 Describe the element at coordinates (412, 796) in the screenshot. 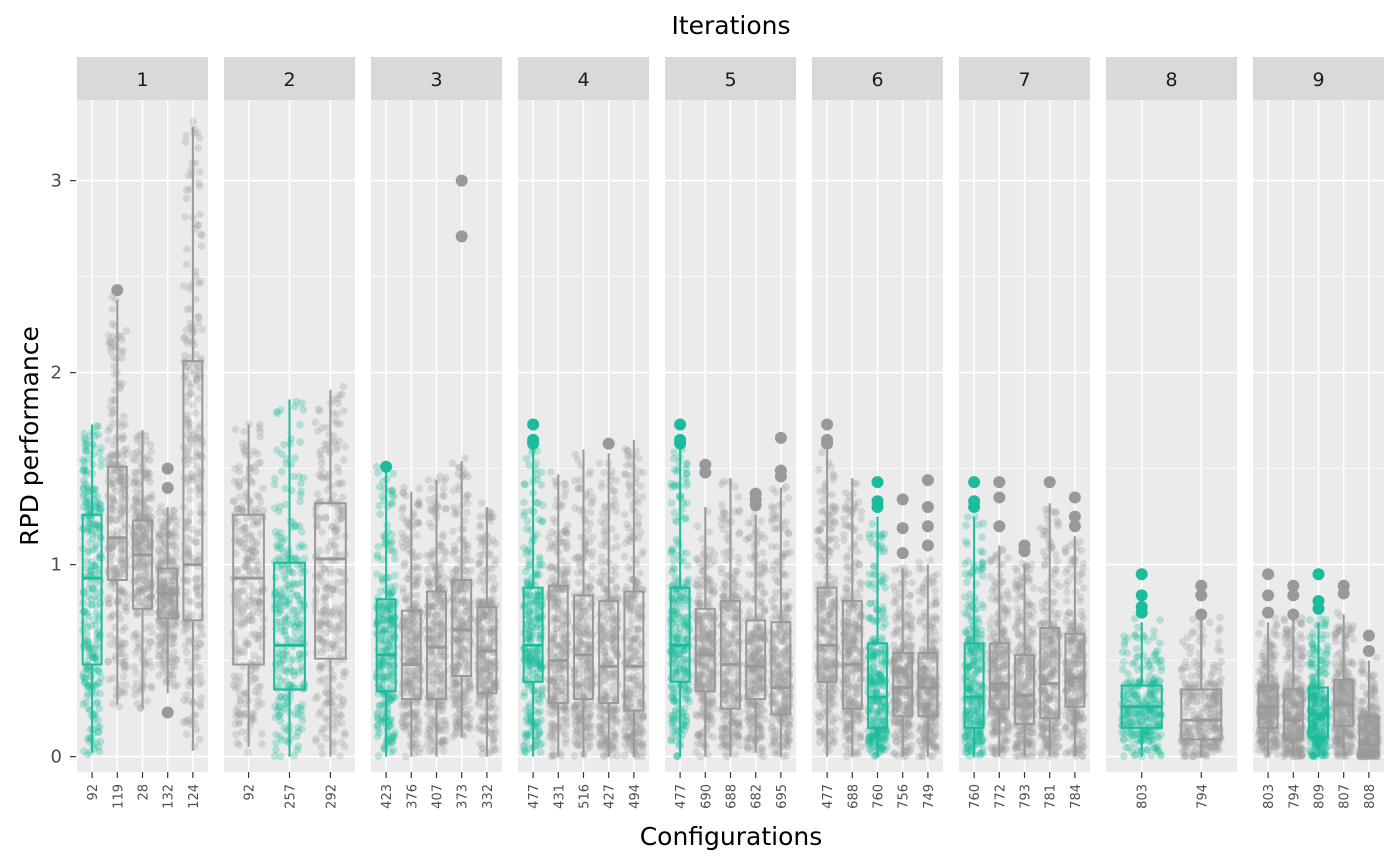

I see `x-tick-label: 376` at that location.